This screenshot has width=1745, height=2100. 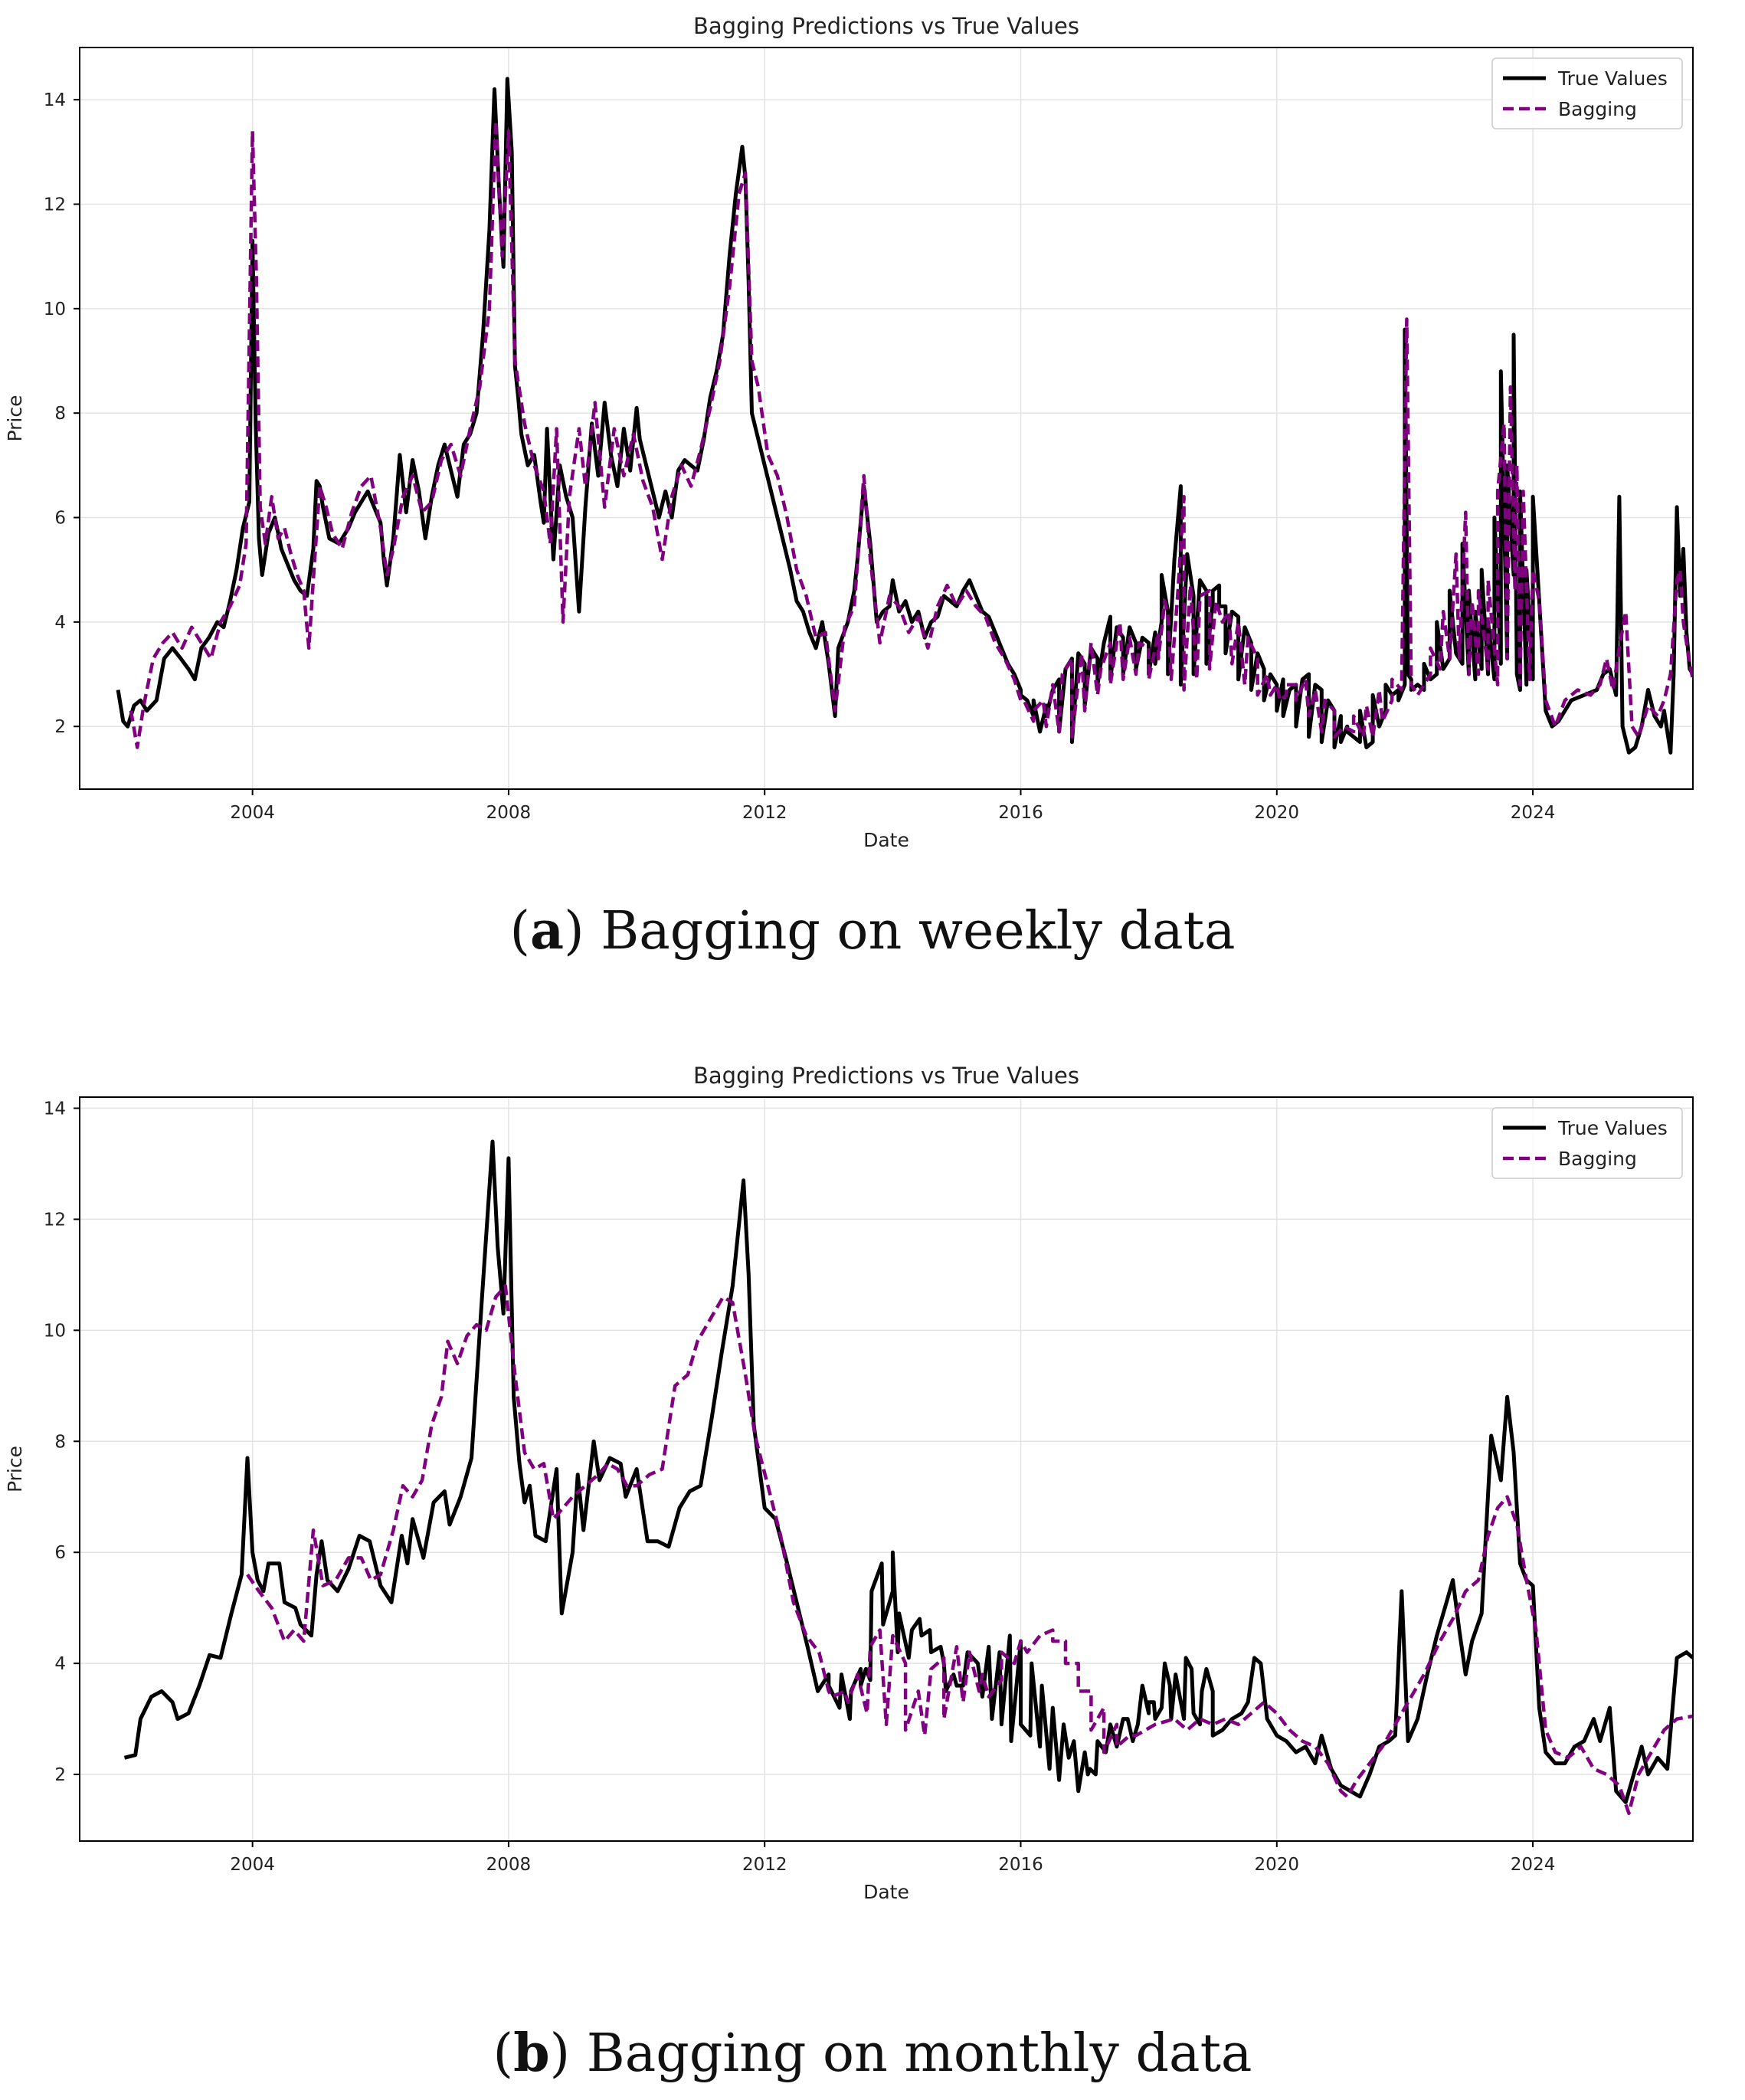 I want to click on caption-a: (a) Bagging on weekly data, so click(x=872, y=931).